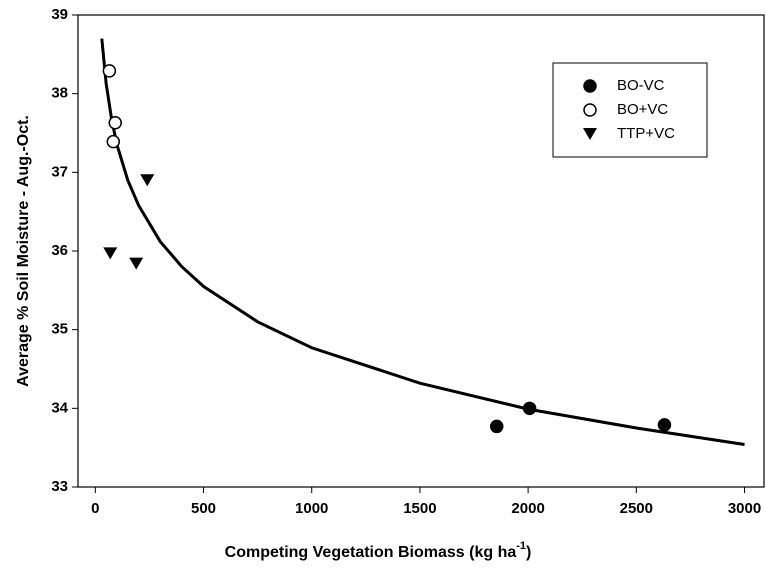 The image size is (766, 572). Describe the element at coordinates (59, 329) in the screenshot. I see `y-tick-label: 35` at that location.